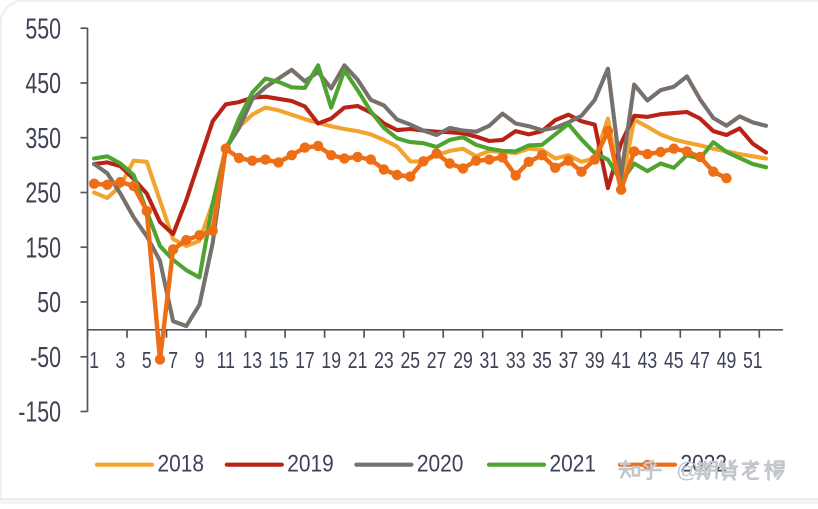  What do you see at coordinates (279, 361) in the screenshot?
I see `svg-text: 15` at bounding box center [279, 361].